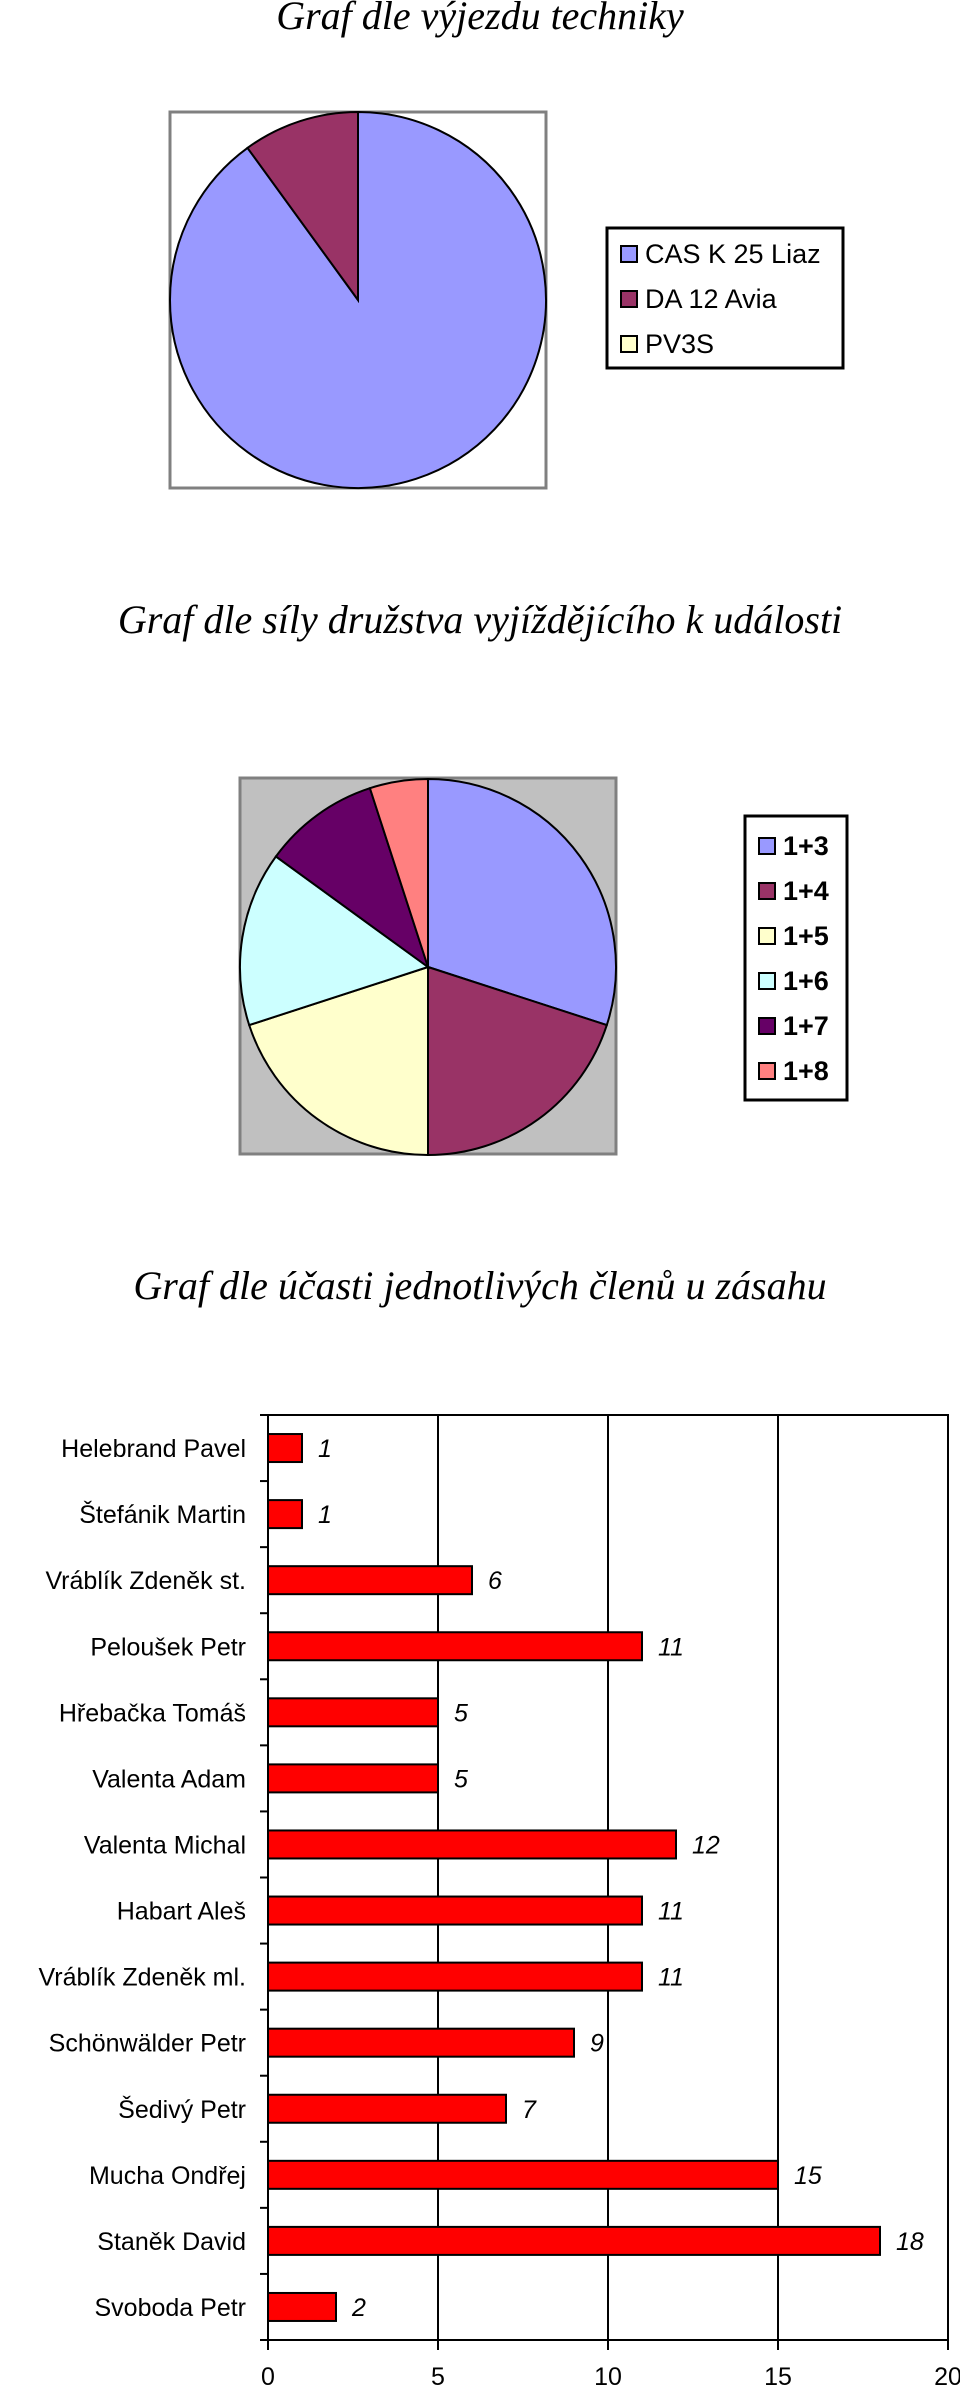 The height and width of the screenshot is (2386, 960). I want to click on x-tick-label: 20, so click(947, 2374).